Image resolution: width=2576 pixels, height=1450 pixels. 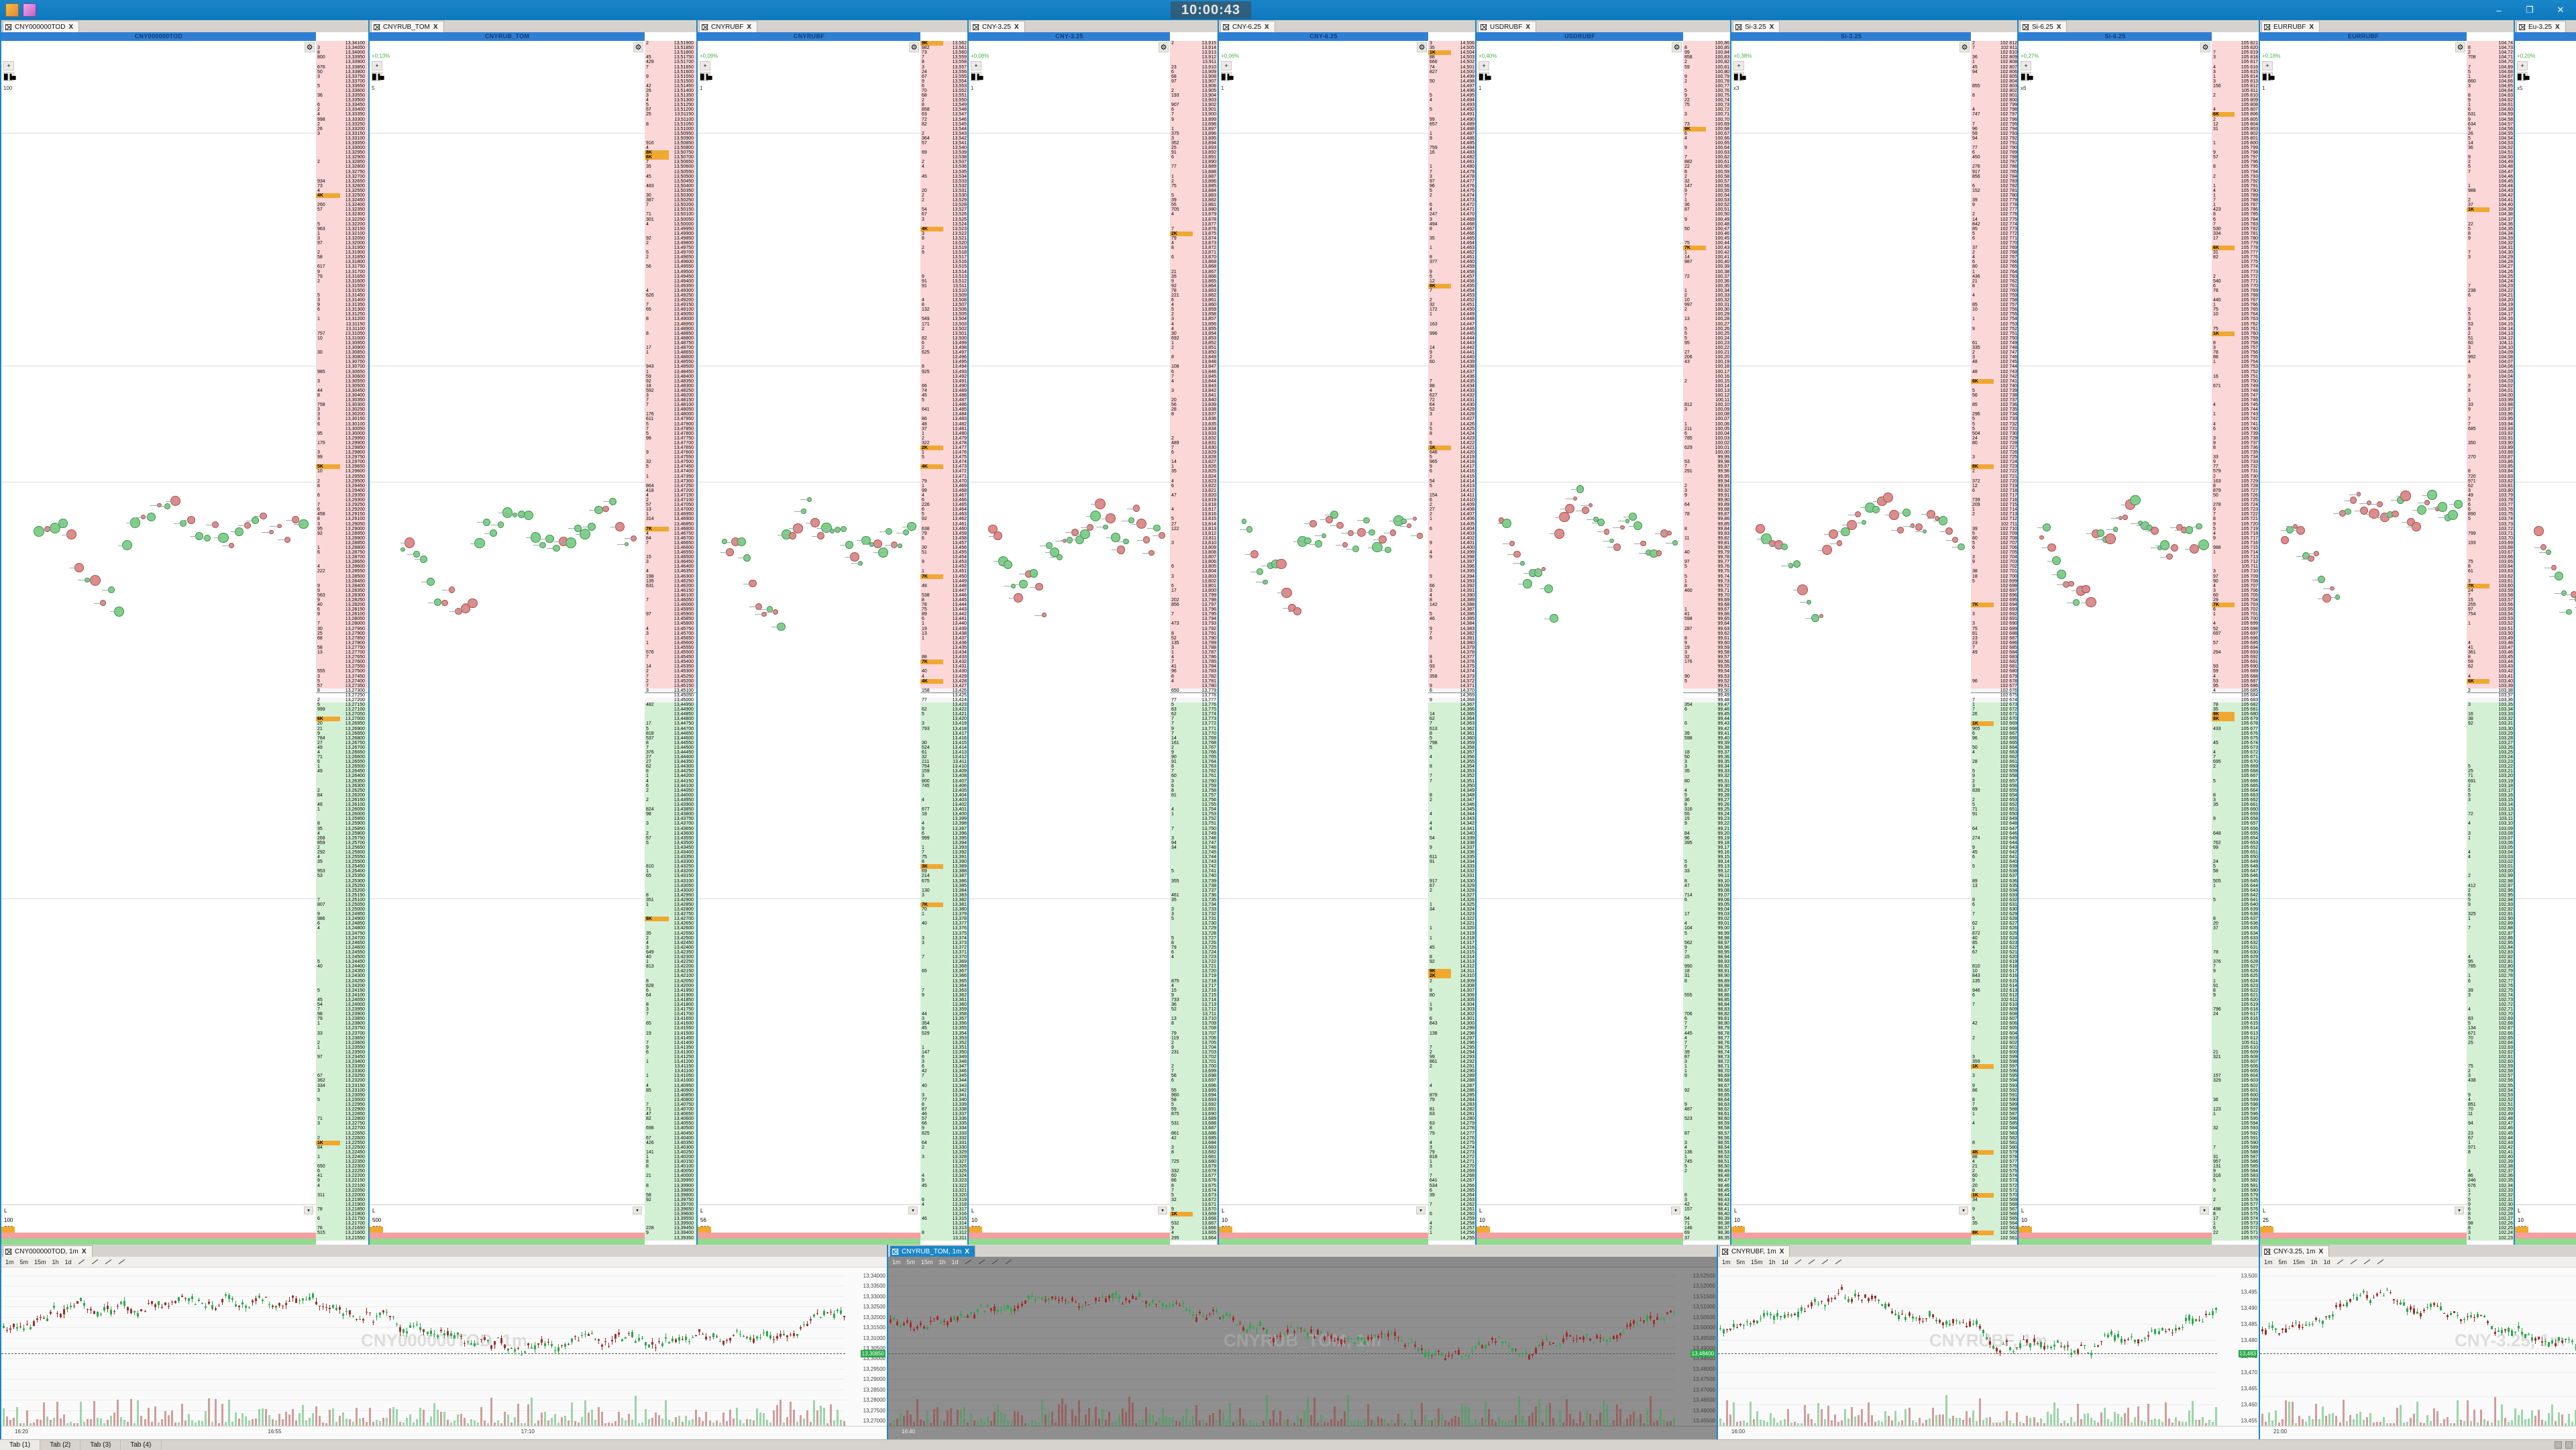 I want to click on ladder-row: 13,510, so click(x=943, y=291).